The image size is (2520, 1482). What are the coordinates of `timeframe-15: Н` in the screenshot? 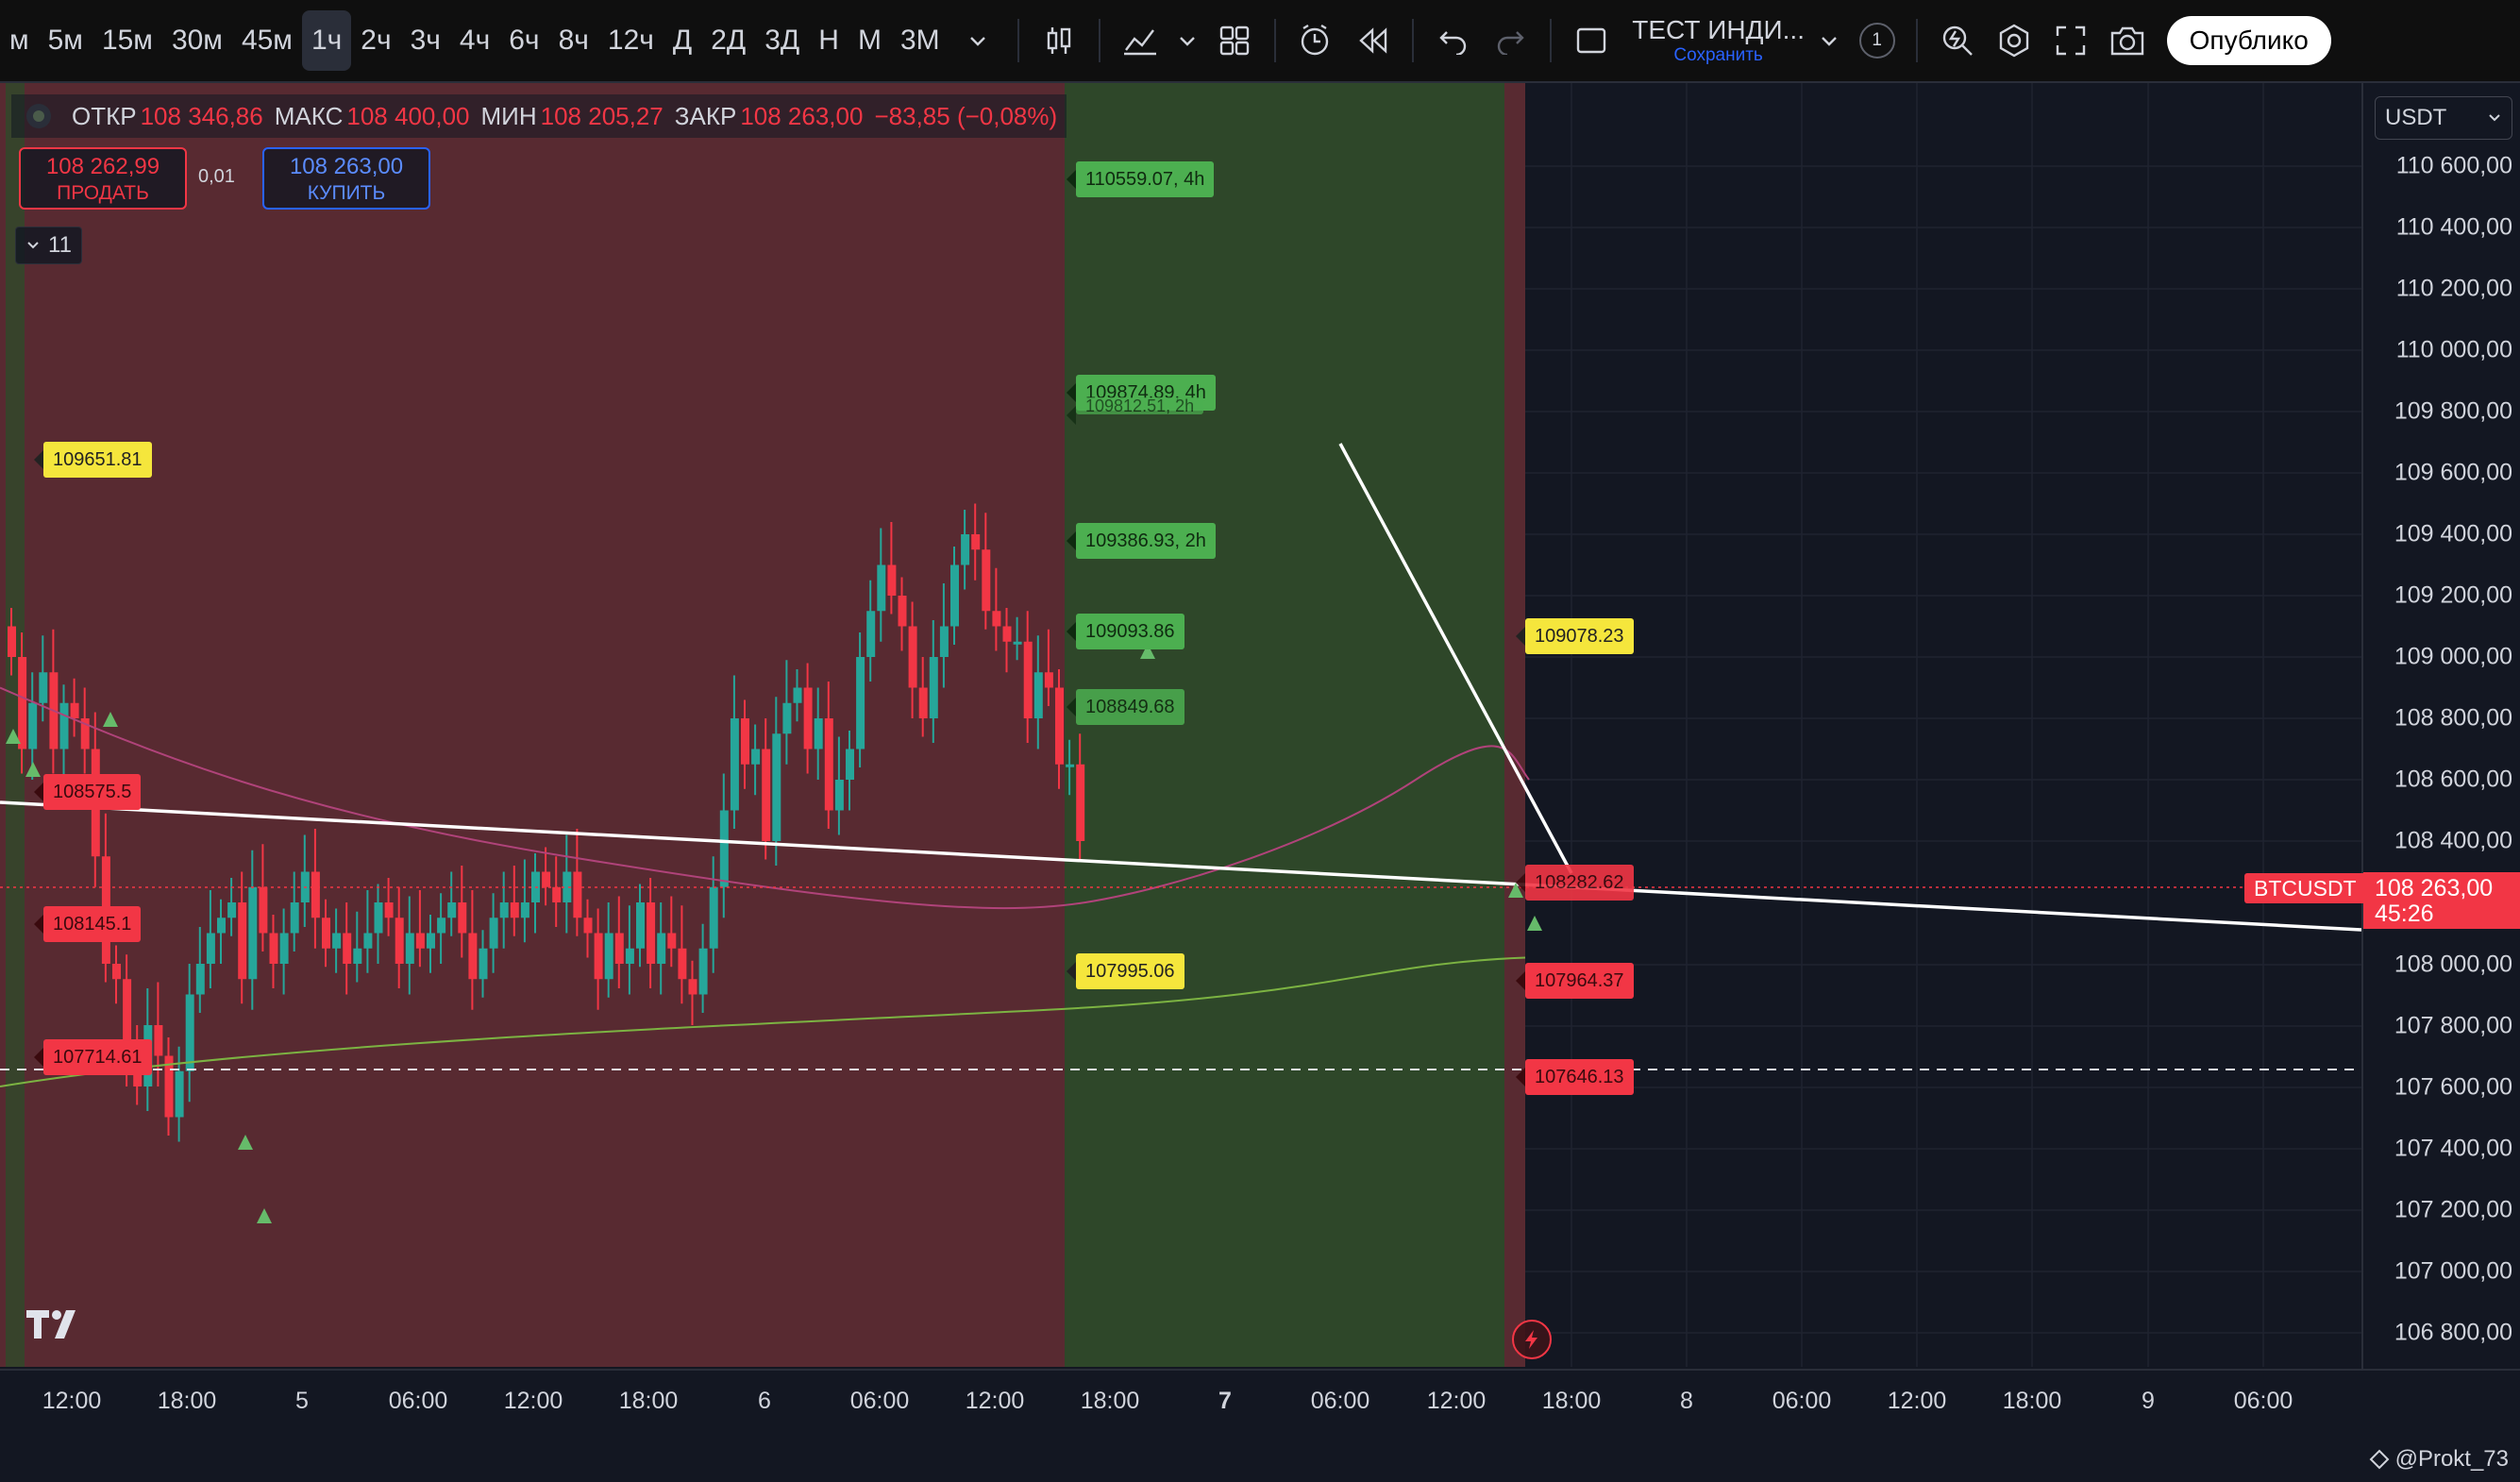 It's located at (828, 40).